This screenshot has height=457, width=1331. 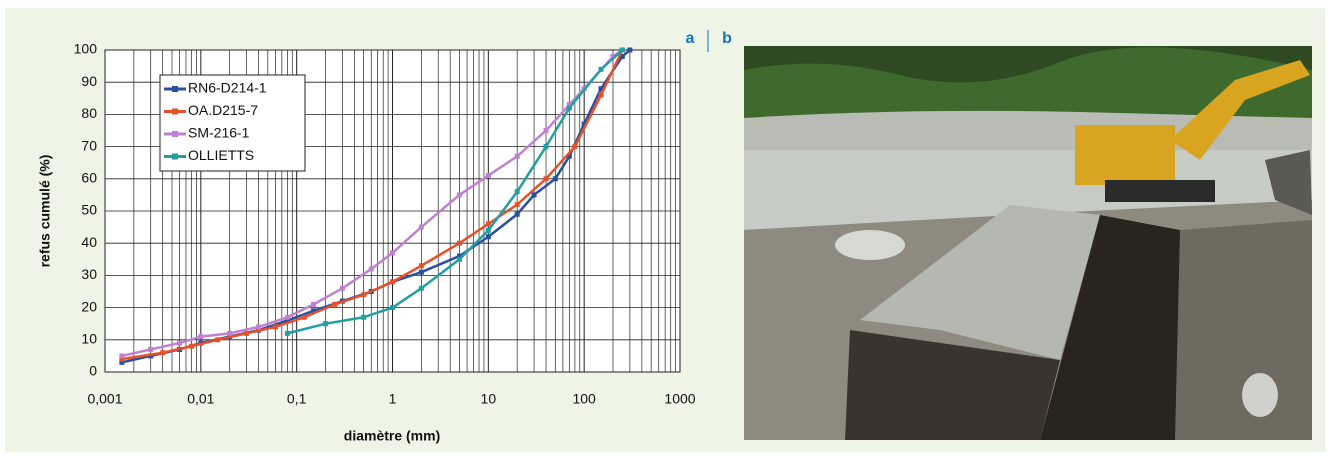 What do you see at coordinates (690, 38) in the screenshot?
I see `panel-label: a` at bounding box center [690, 38].